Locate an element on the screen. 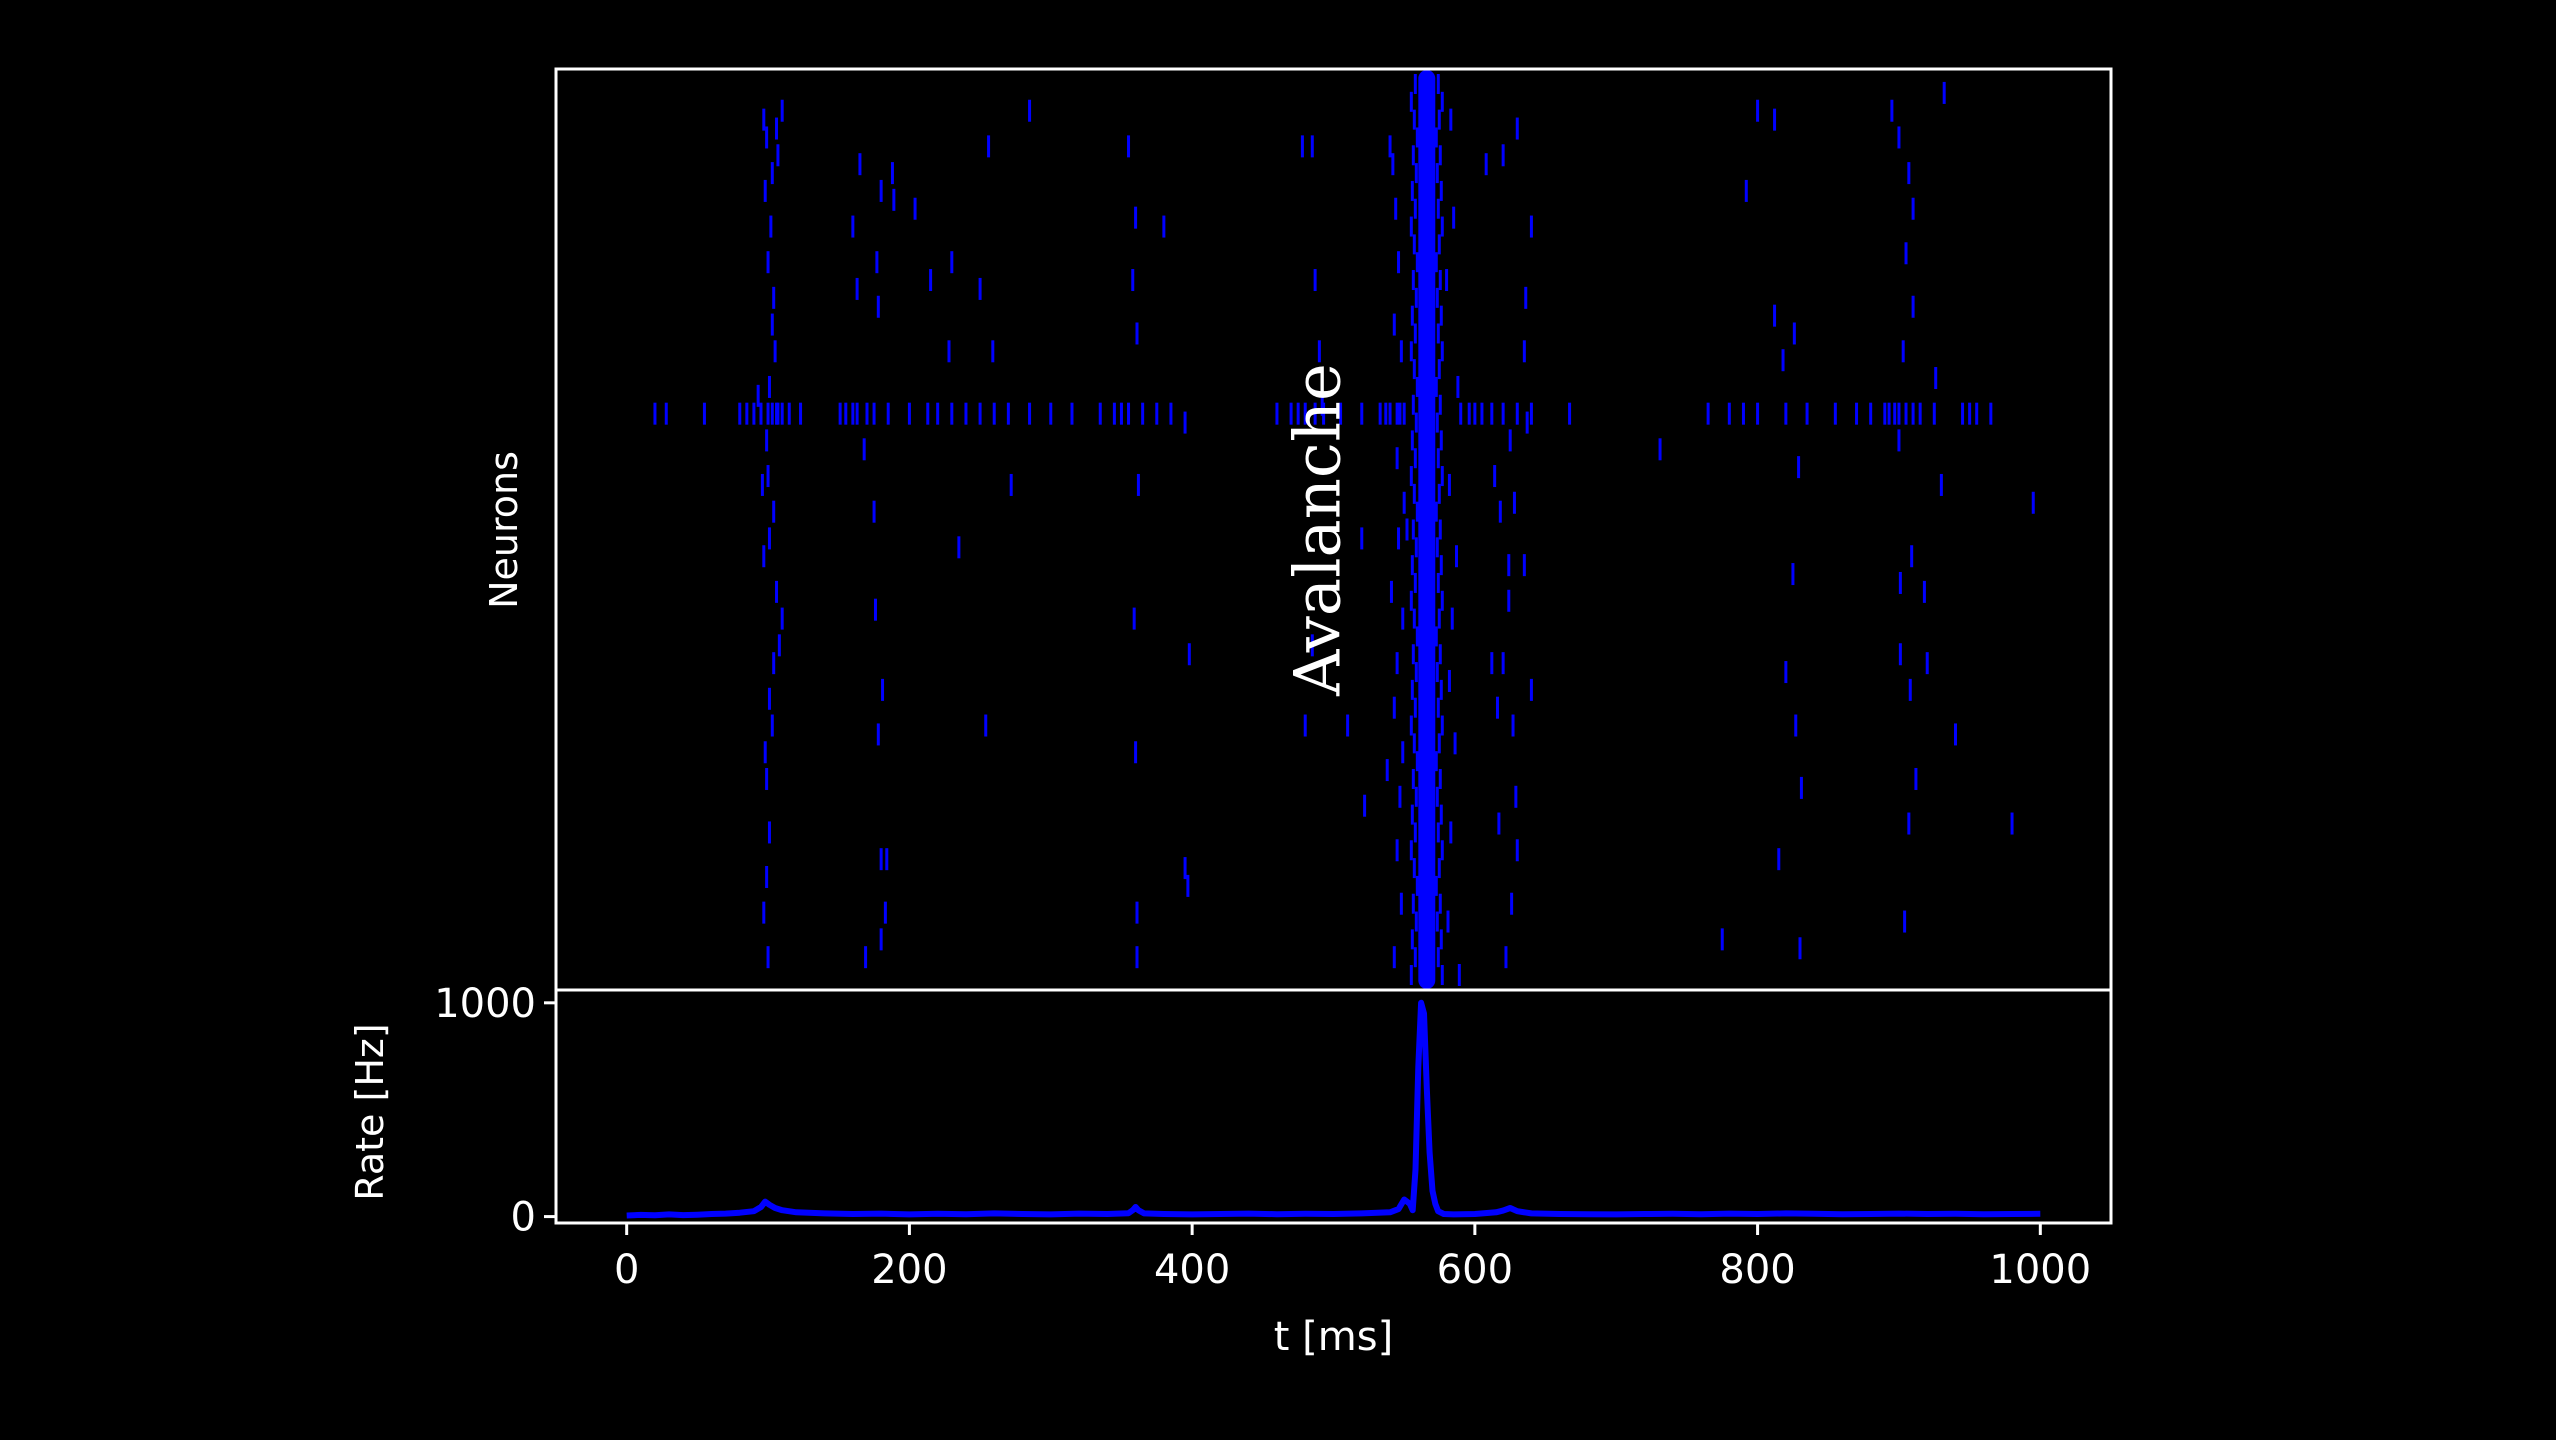 This screenshot has width=2556, height=1440. x-tick-label: 200 is located at coordinates (909, 1270).